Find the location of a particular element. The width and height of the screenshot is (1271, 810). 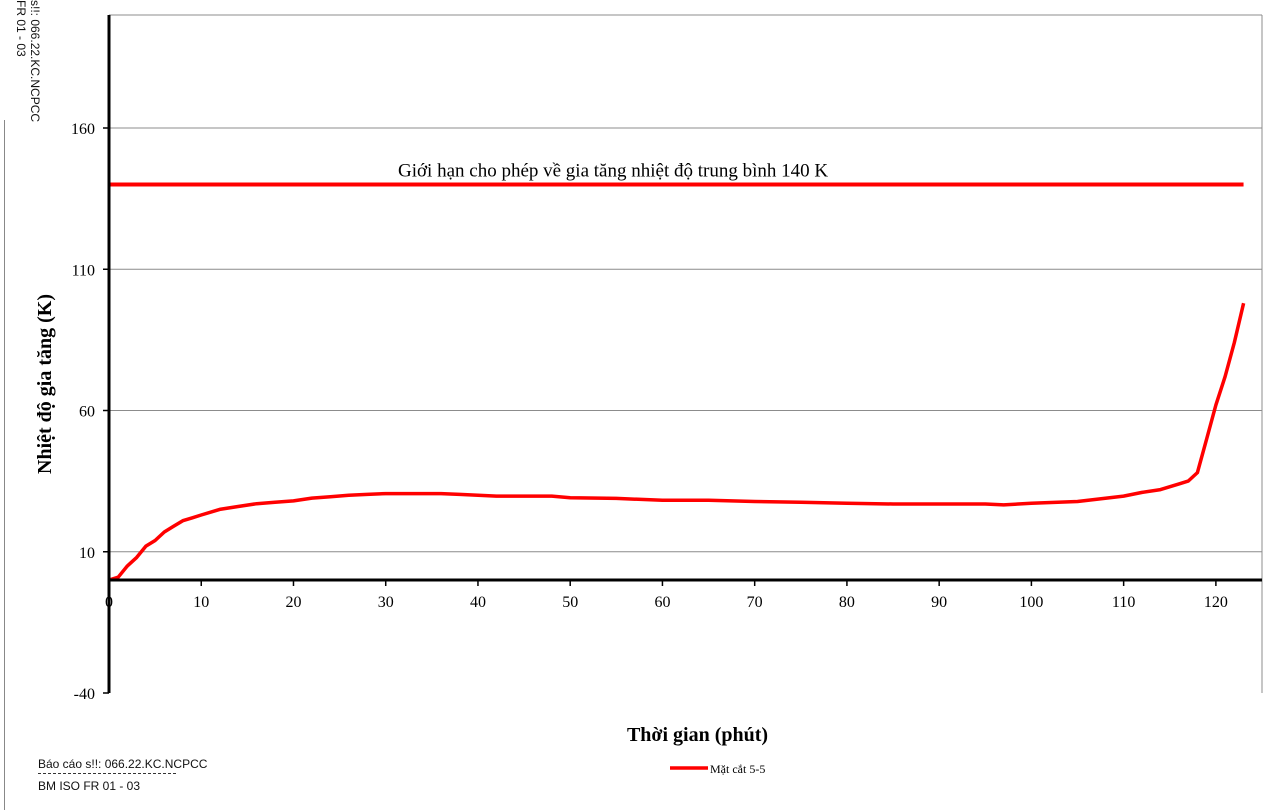

x-tick-label: 0 is located at coordinates (109, 602).